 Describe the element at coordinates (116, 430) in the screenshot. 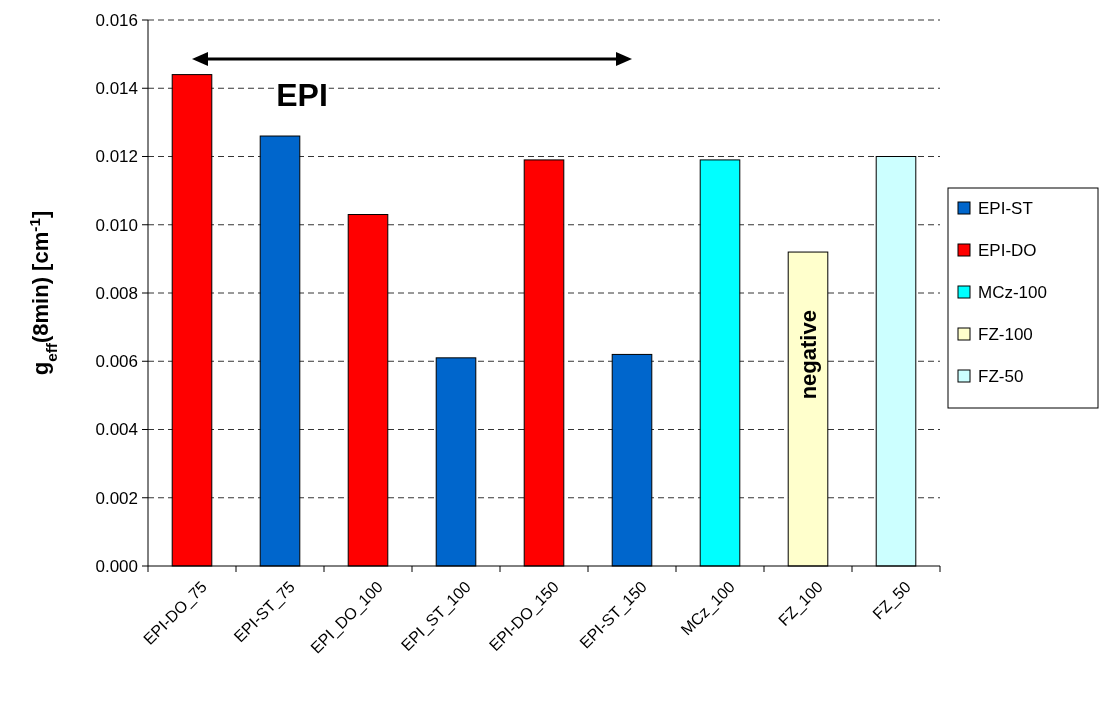

I see `y-tick-label: 0.004` at that location.